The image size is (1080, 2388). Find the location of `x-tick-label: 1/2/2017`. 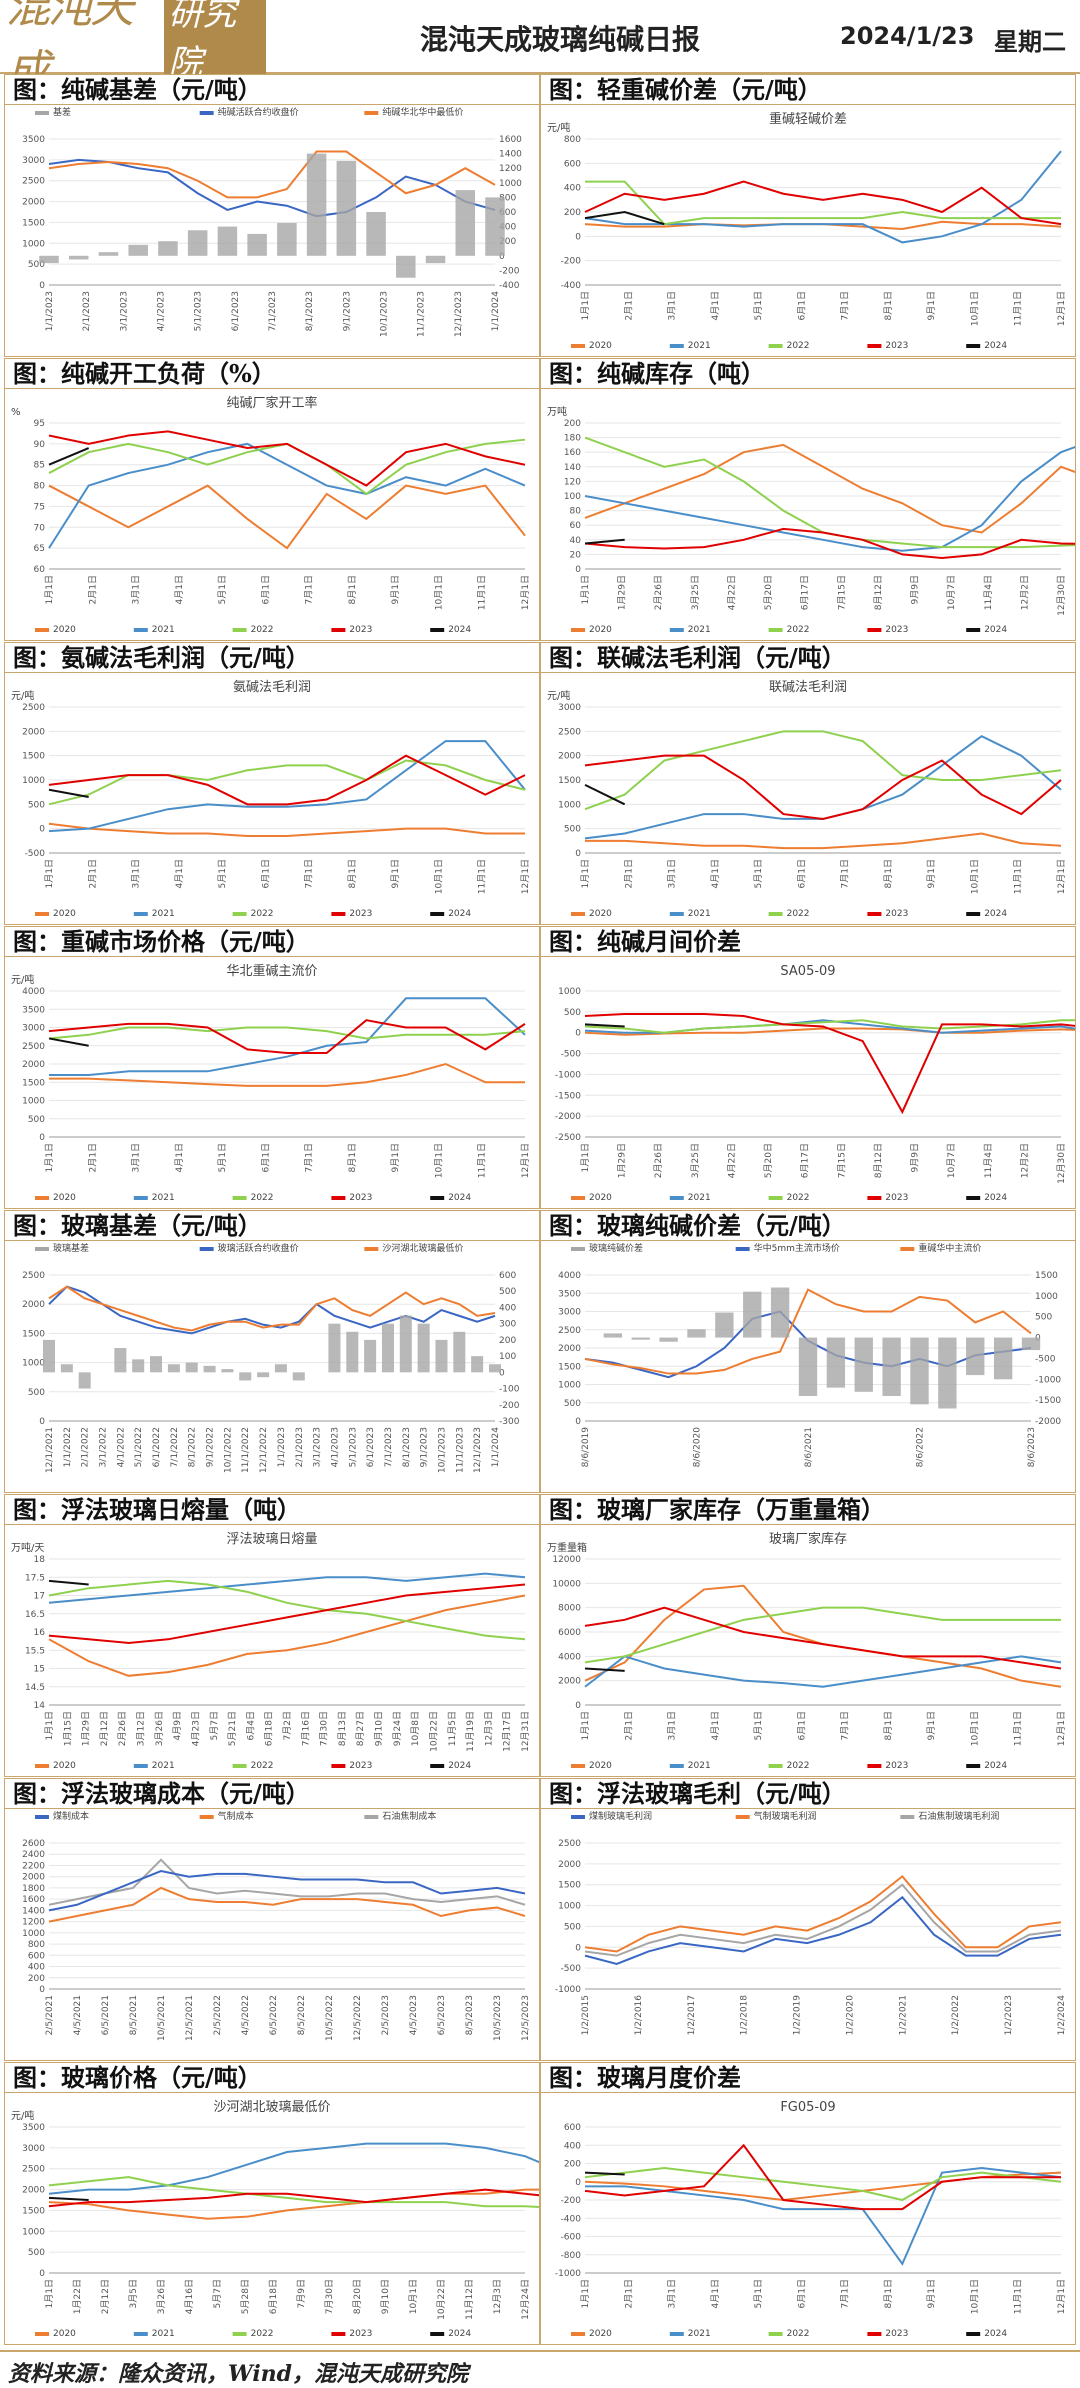

x-tick-label: 1/2/2017 is located at coordinates (692, 2015).